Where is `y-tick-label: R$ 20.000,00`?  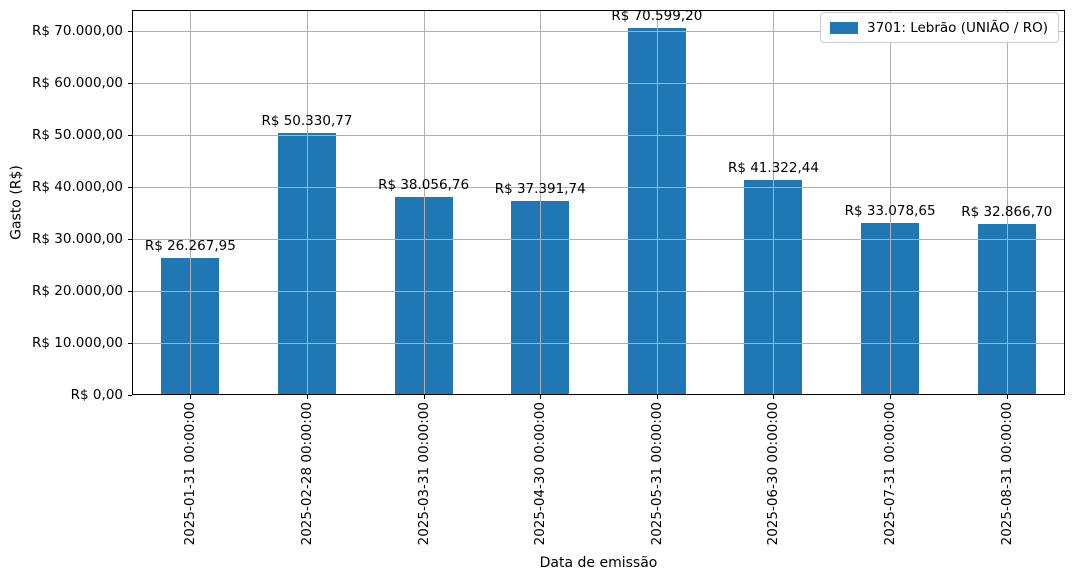 y-tick-label: R$ 20.000,00 is located at coordinates (77, 291).